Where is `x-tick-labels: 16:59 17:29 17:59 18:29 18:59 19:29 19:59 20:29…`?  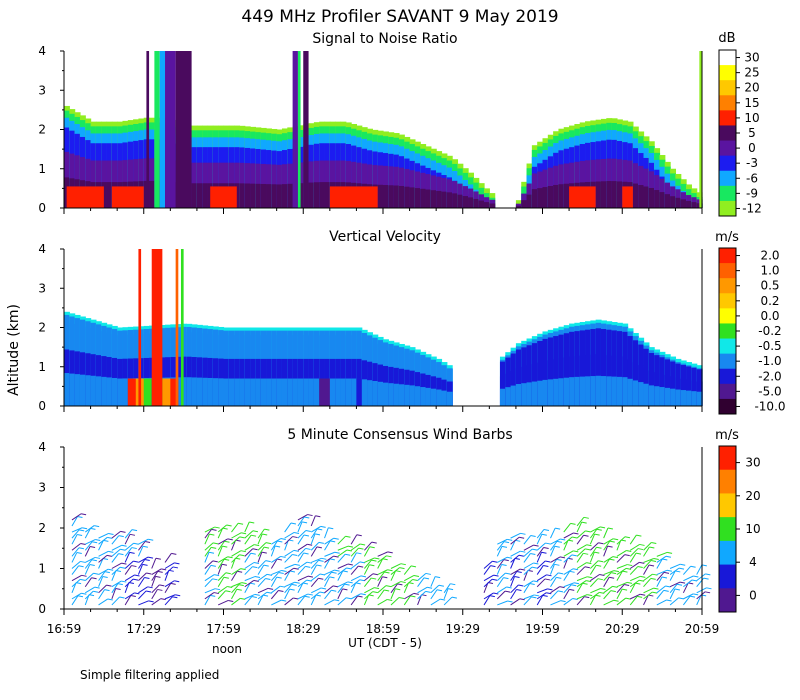
x-tick-labels: 16:59 17:29 17:59 18:29 18:59 19:29 19:59 20:29… is located at coordinates (383, 629).